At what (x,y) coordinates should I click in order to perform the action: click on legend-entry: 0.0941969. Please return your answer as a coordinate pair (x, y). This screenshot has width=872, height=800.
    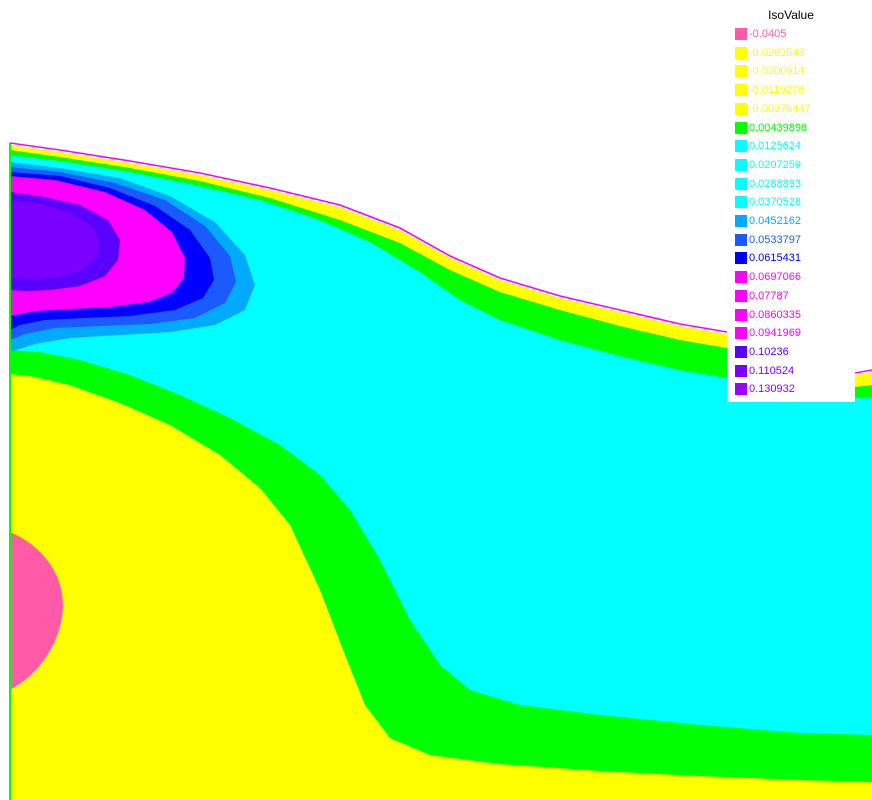
    Looking at the image, I should click on (795, 334).